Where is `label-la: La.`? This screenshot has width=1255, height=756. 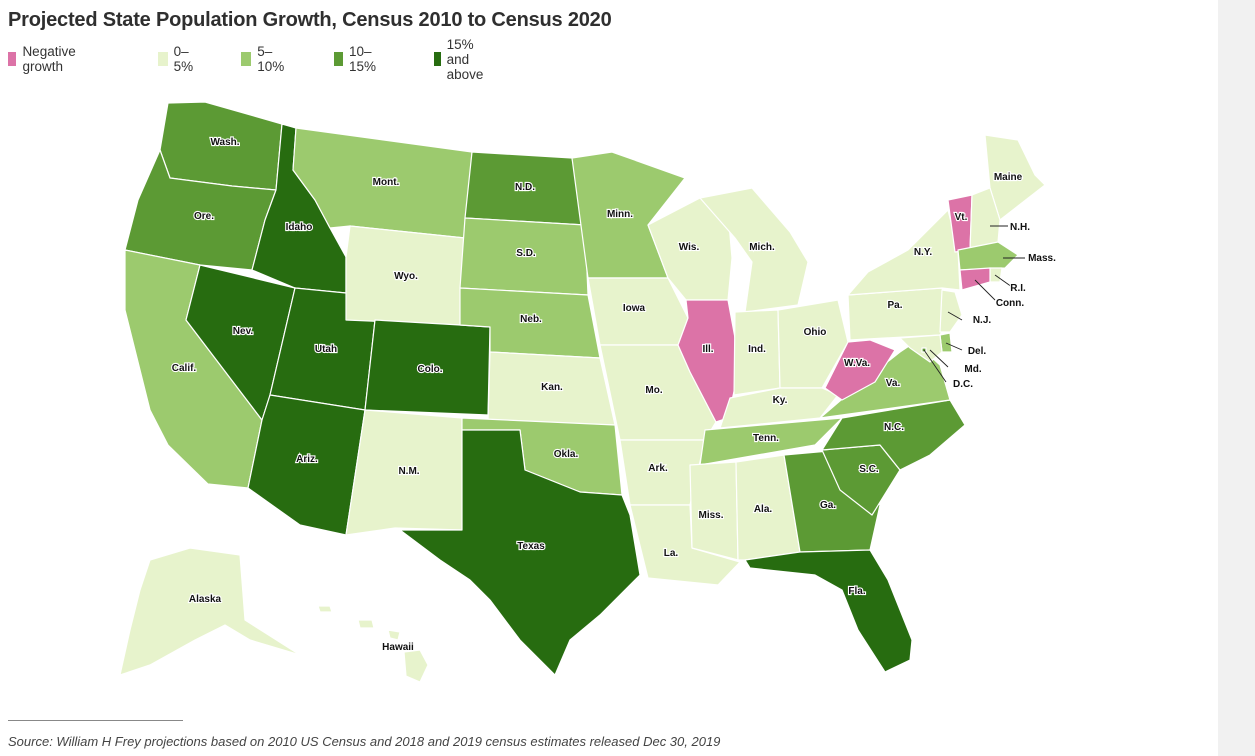
label-la: La. is located at coordinates (671, 553).